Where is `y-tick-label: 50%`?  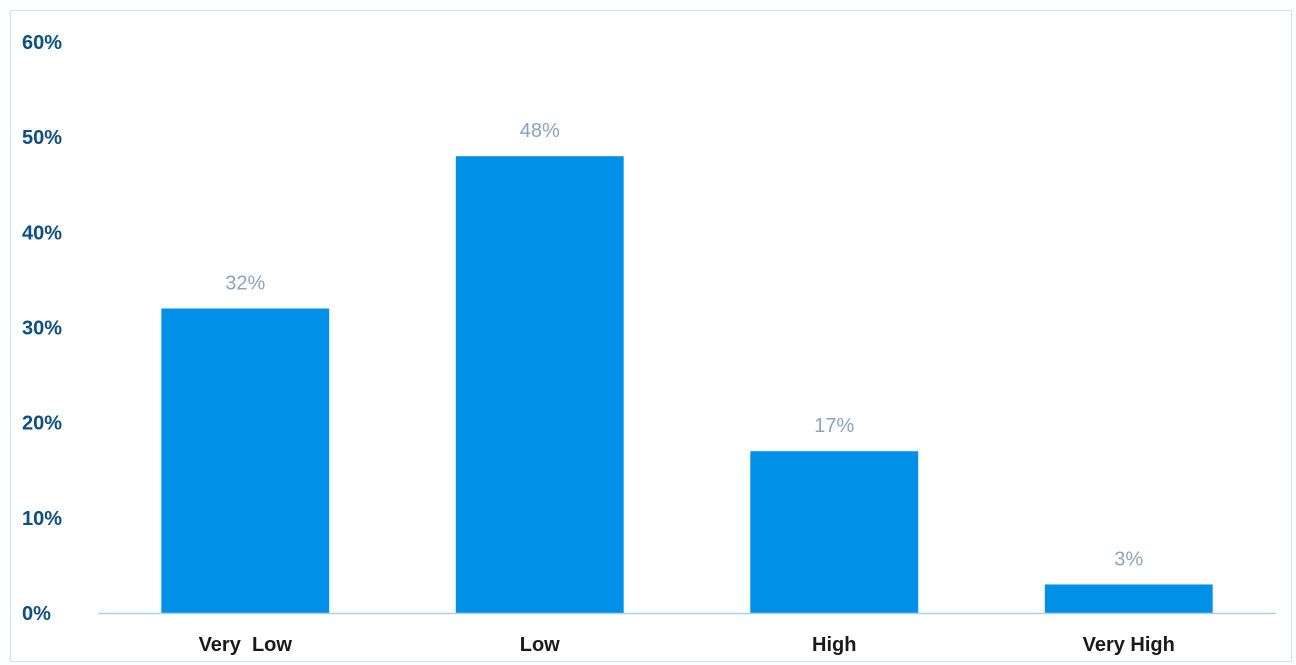
y-tick-label: 50% is located at coordinates (42, 138).